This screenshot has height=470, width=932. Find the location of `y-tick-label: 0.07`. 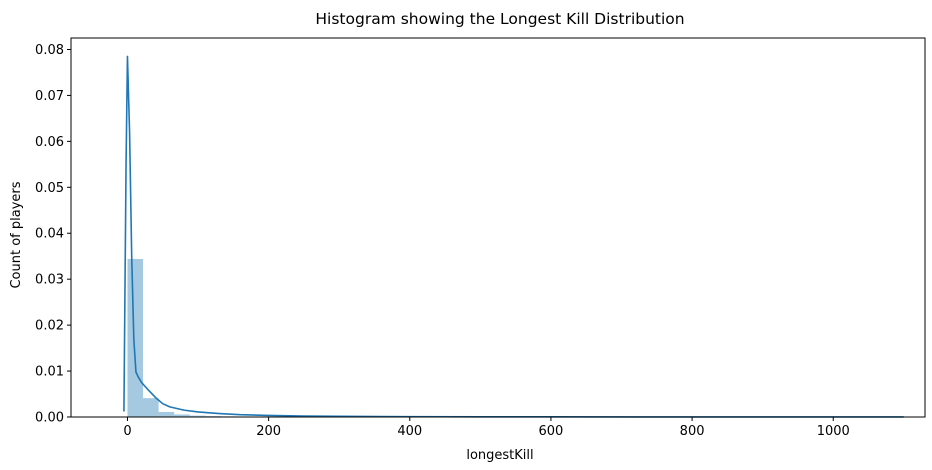

y-tick-label: 0.07 is located at coordinates (49, 96).